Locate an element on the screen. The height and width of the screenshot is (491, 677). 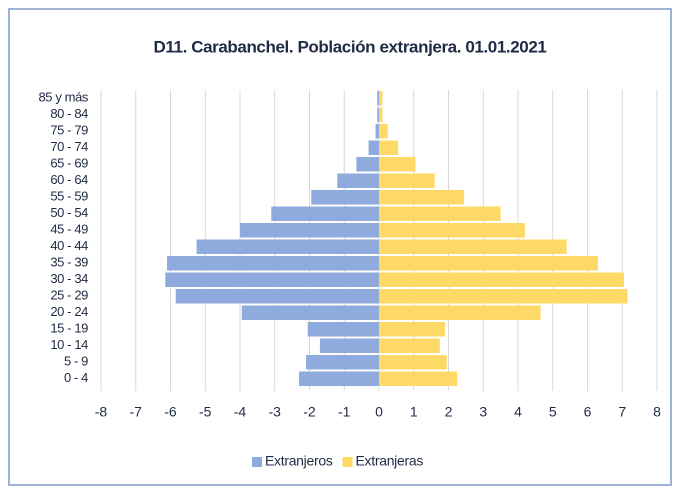
x-tick-label: -7 is located at coordinates (136, 412).